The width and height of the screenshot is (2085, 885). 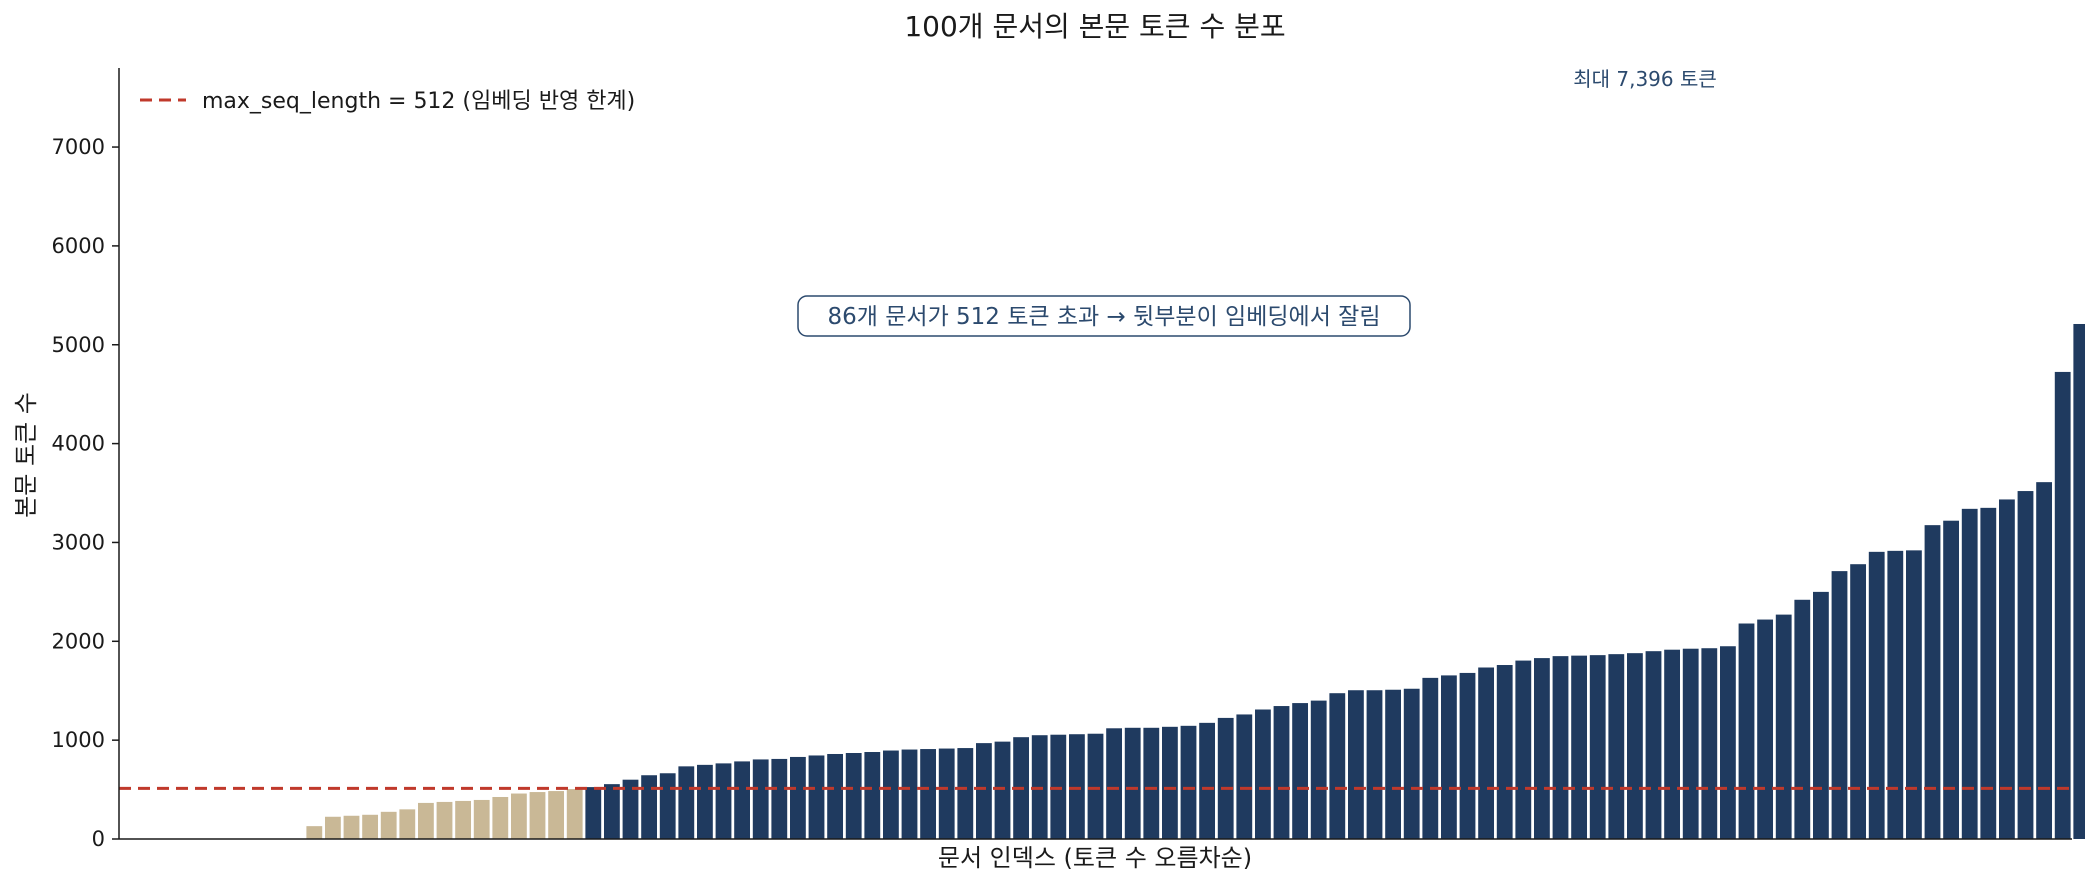 What do you see at coordinates (78, 345) in the screenshot?
I see `y-tick-label: 5000` at bounding box center [78, 345].